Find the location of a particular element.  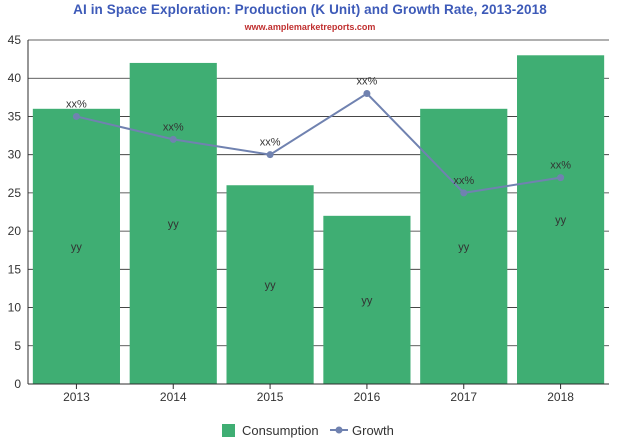

x-tick-label-2015: 2015 is located at coordinates (270, 397).